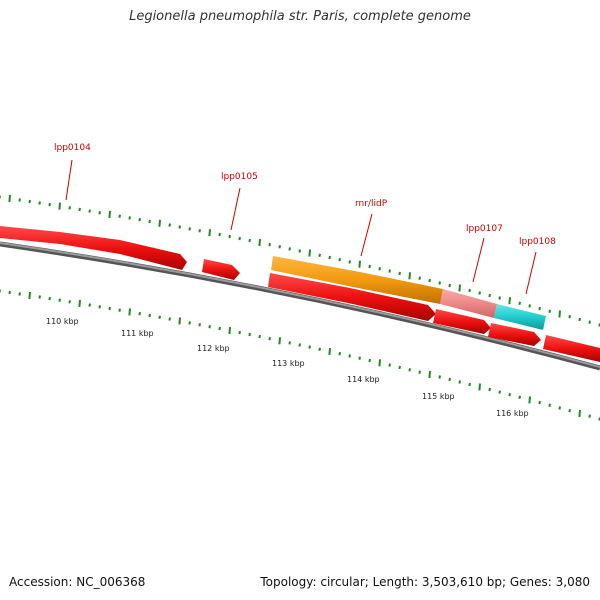 This screenshot has width=600, height=600. Describe the element at coordinates (468, 303) in the screenshot. I see `gene-lpp0107` at that location.